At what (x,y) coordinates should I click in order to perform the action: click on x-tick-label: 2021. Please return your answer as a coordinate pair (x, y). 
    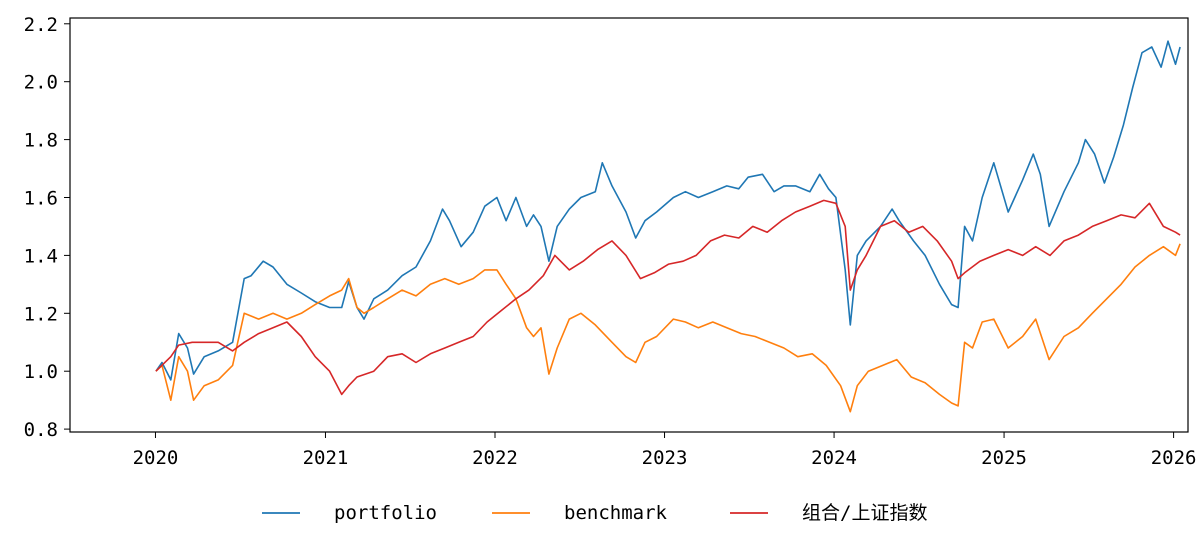
    Looking at the image, I should click on (326, 458).